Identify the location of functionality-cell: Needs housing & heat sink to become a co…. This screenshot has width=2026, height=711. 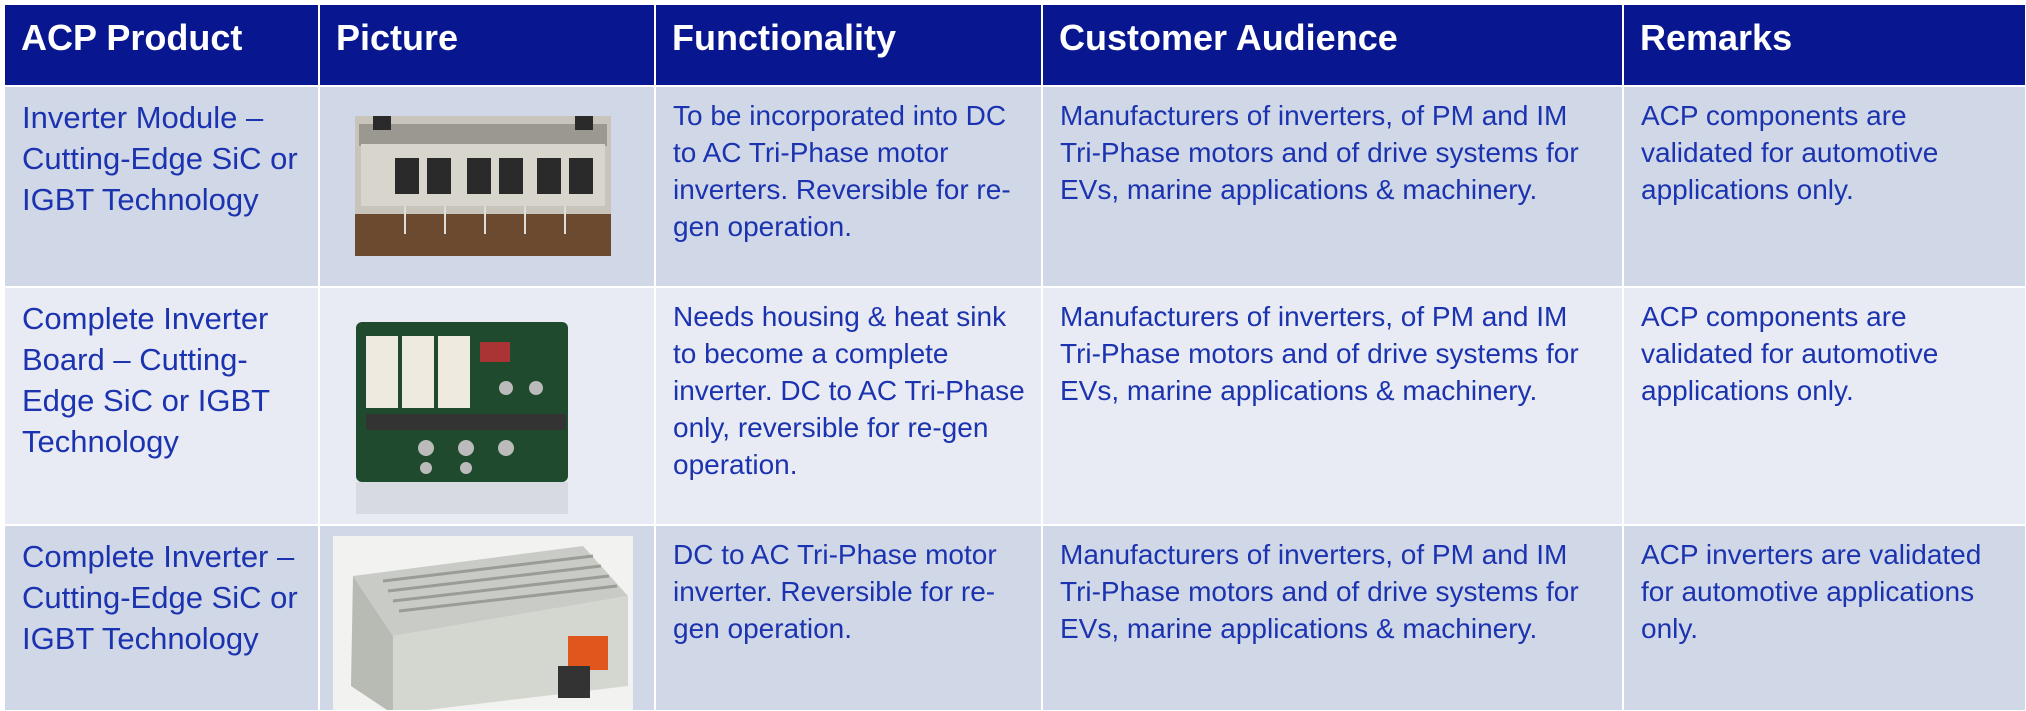
(848, 406).